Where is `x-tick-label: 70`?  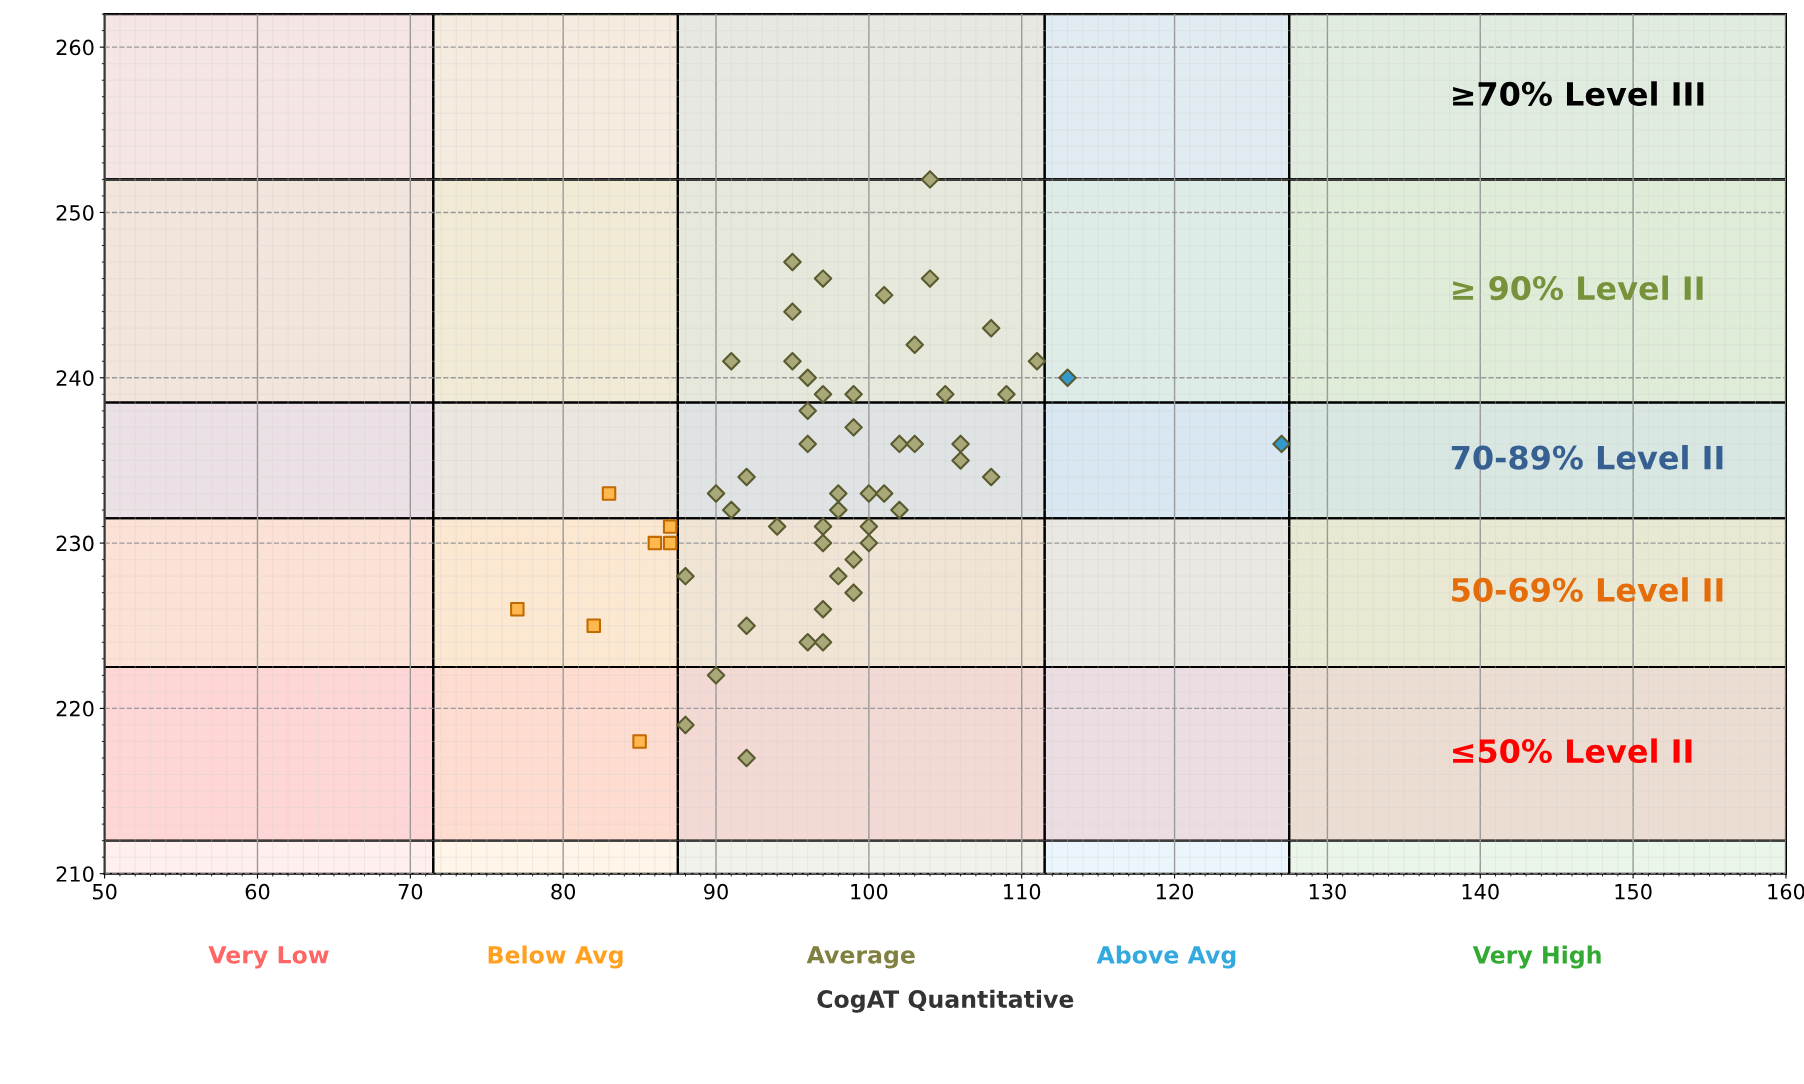 x-tick-label: 70 is located at coordinates (410, 891).